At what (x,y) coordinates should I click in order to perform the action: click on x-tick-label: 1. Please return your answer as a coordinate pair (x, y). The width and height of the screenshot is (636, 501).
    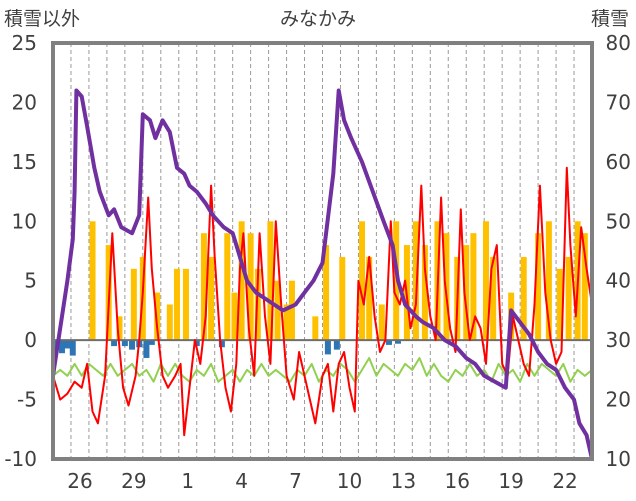
    Looking at the image, I should click on (187, 481).